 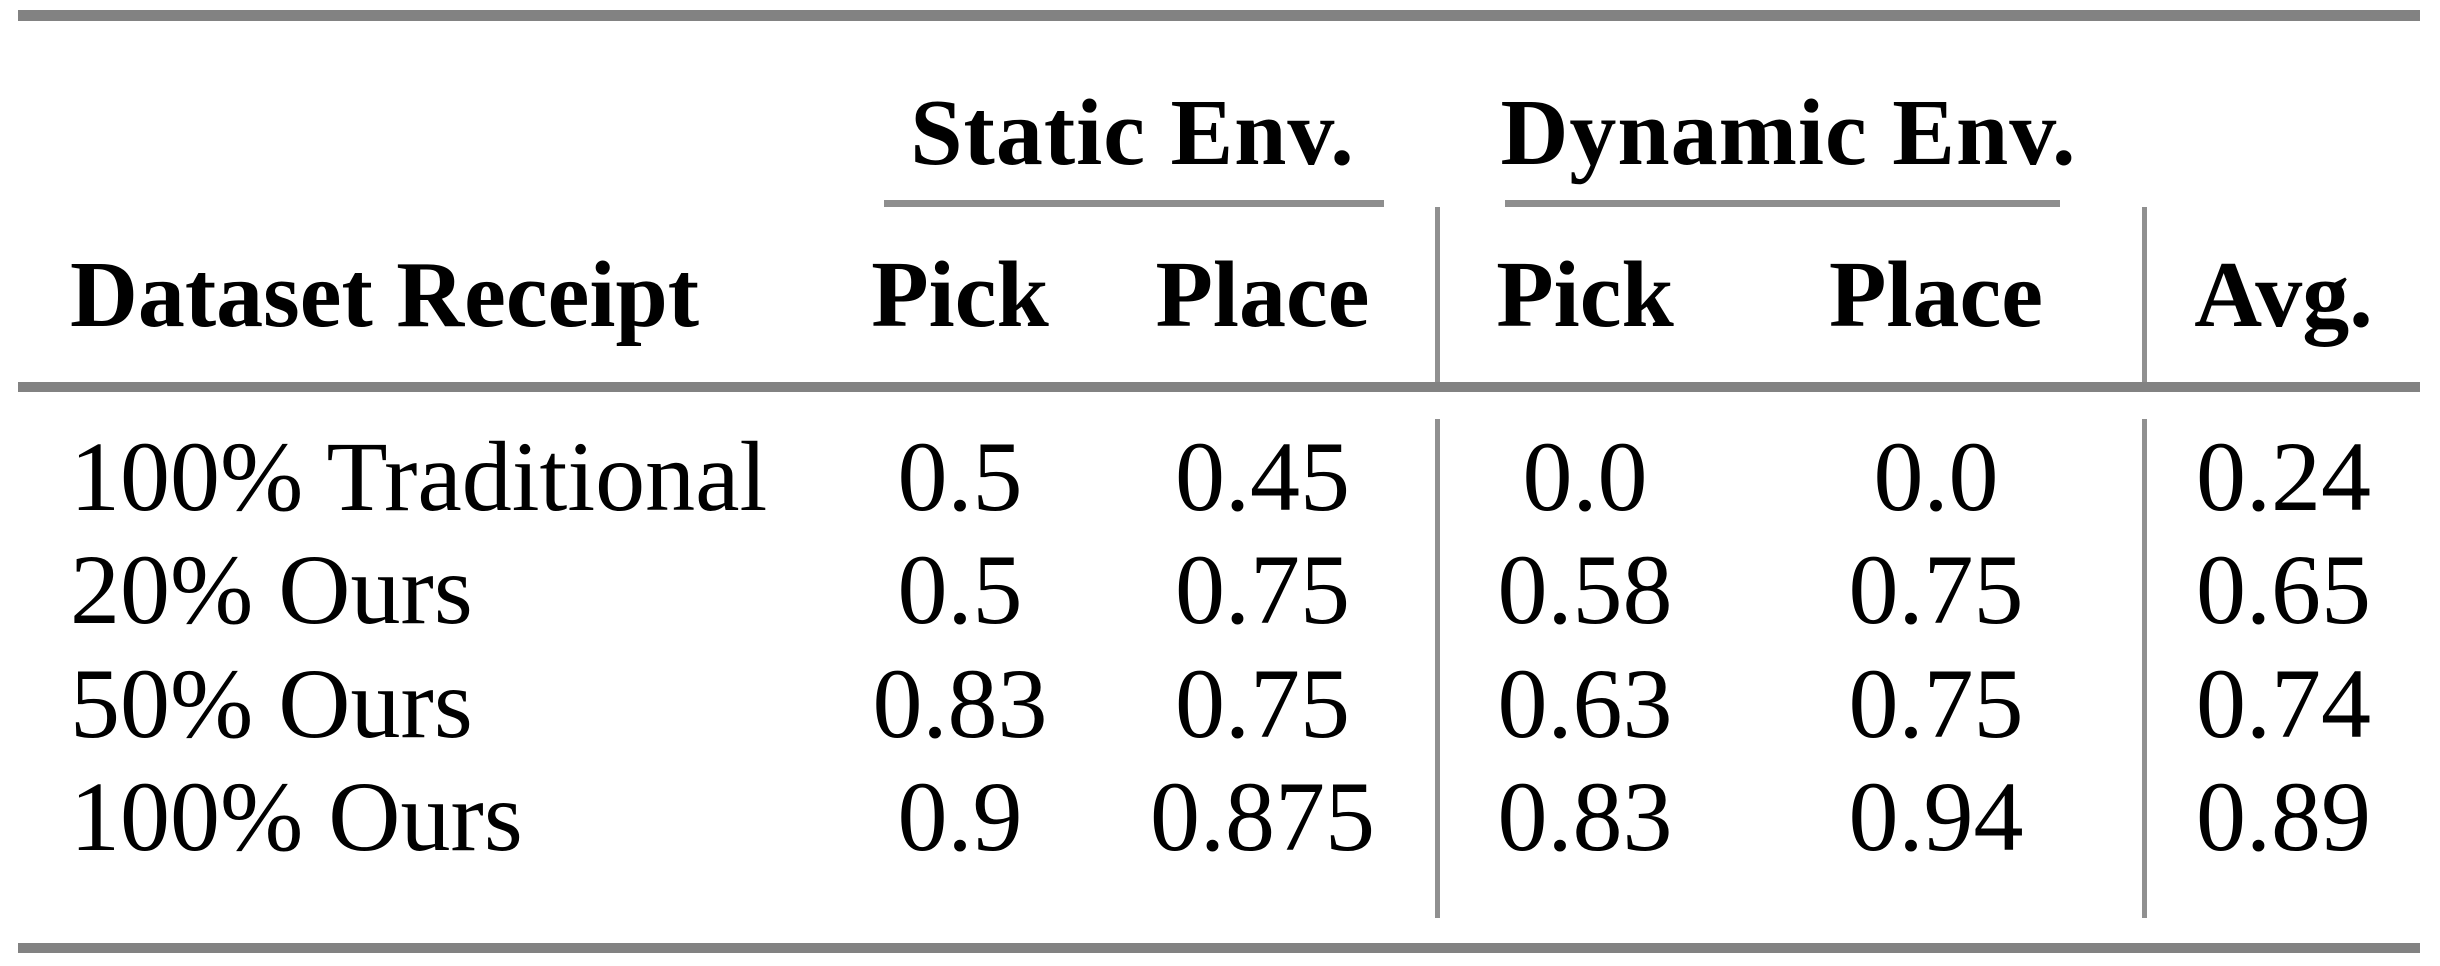 What do you see at coordinates (960, 703) in the screenshot?
I see `cell-static-pick: 0.83` at bounding box center [960, 703].